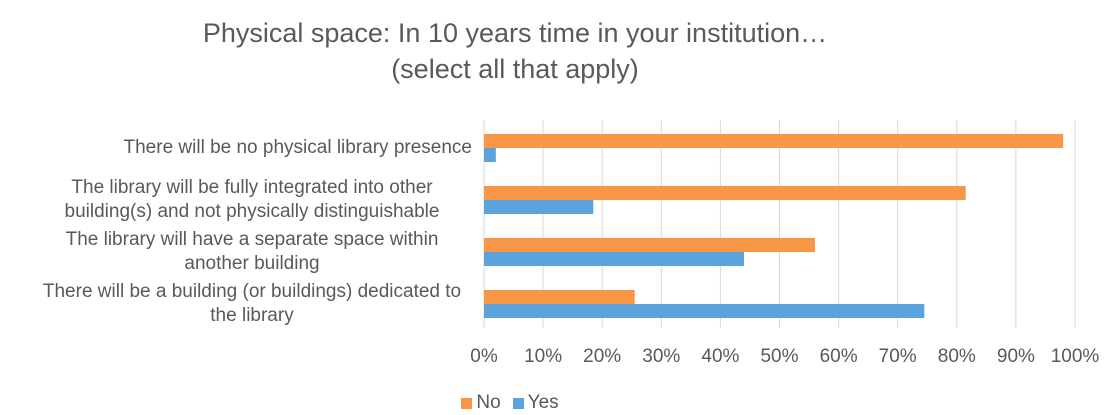 The width and height of the screenshot is (1106, 415). Describe the element at coordinates (898, 356) in the screenshot. I see `x-tick-label: 70%` at that location.